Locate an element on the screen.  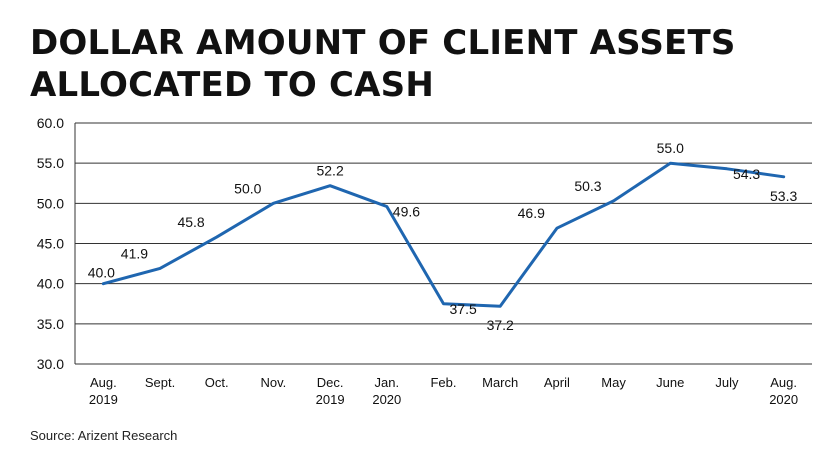
data-label: 40.0 is located at coordinates (101, 273).